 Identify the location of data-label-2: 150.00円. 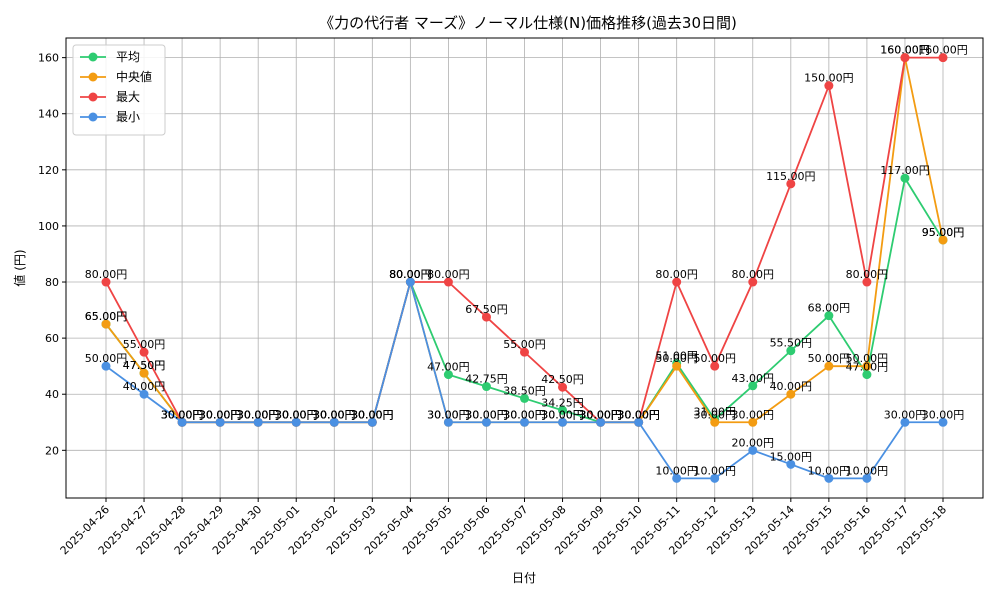
(829, 78).